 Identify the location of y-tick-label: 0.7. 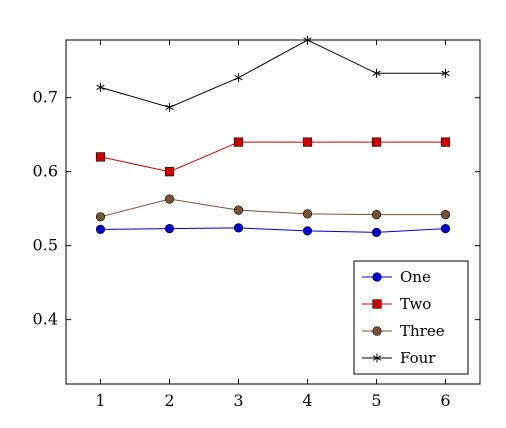
(45, 97).